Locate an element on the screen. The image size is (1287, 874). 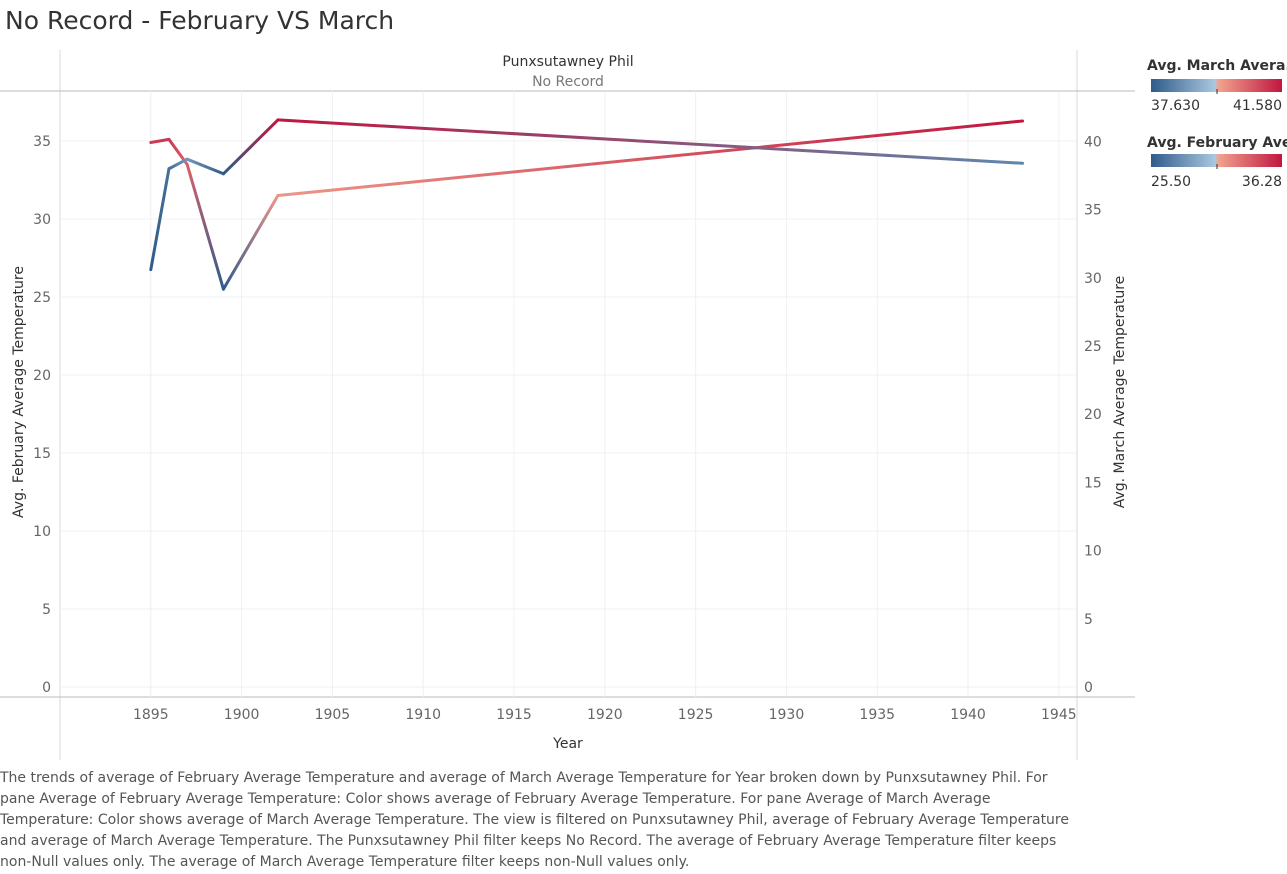
series-lines is located at coordinates (587, 204).